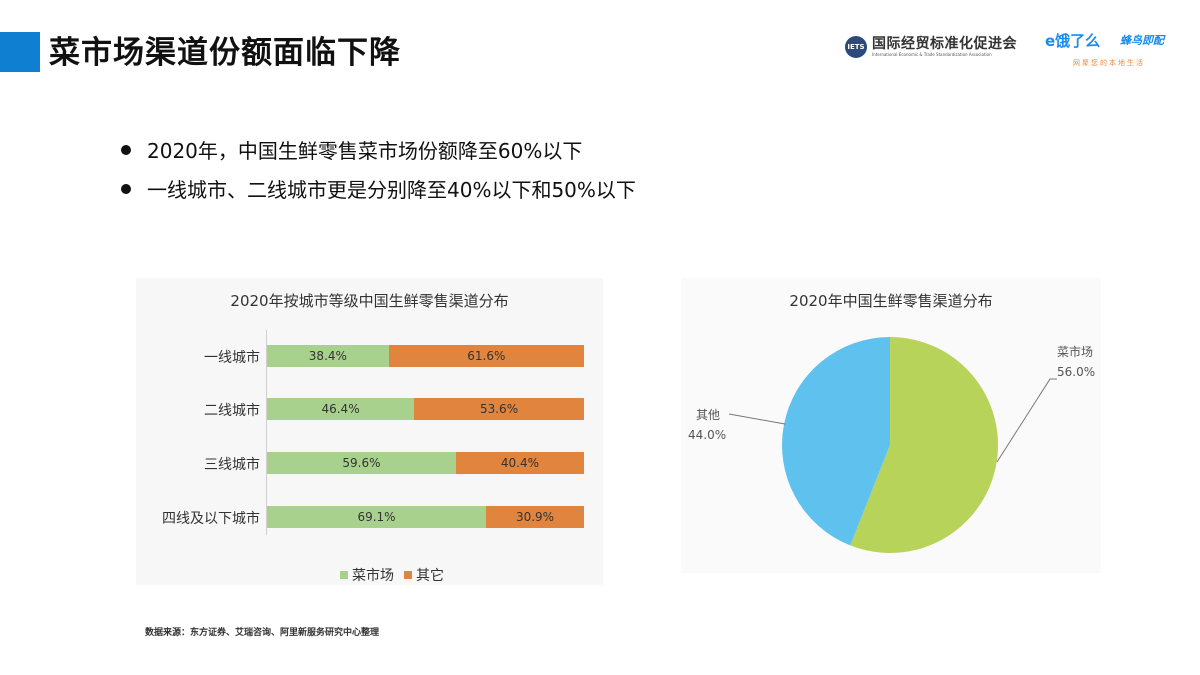 This screenshot has height=675, width=1200. What do you see at coordinates (367, 575) in the screenshot?
I see `legend-item-market: 菜市场` at bounding box center [367, 575].